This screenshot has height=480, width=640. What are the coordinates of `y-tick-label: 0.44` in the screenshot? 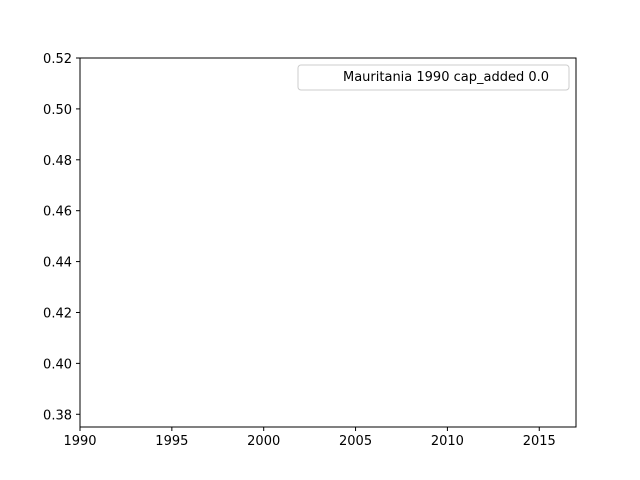 It's located at (57, 263).